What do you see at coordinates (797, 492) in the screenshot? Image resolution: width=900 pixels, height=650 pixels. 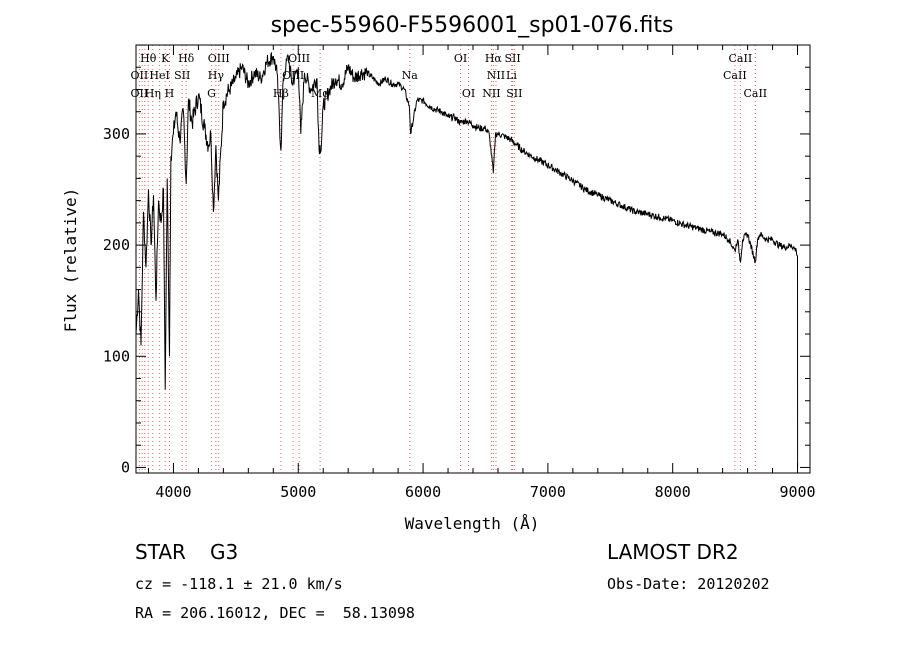 I see `x-tick-label: 9000` at bounding box center [797, 492].